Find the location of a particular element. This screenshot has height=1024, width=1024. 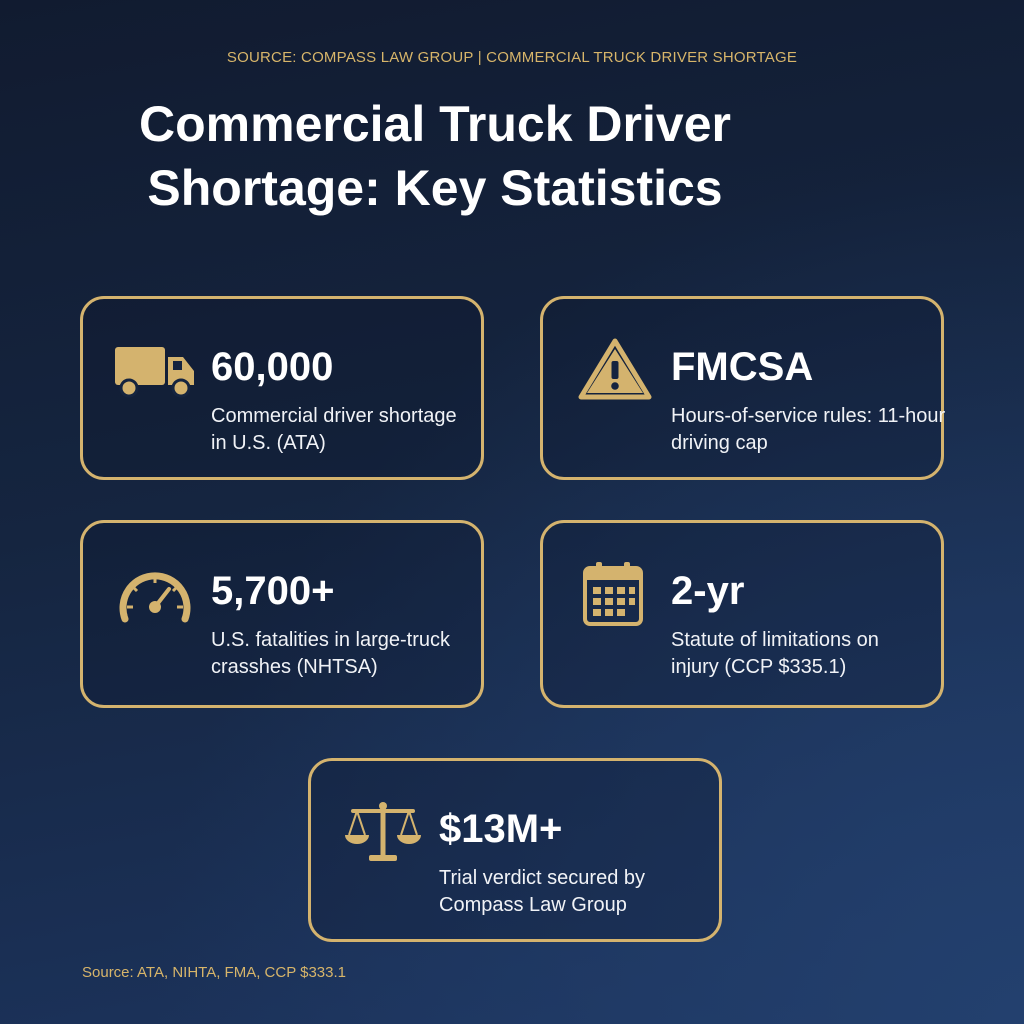

page-title-line-1: Commercial Truck Driver is located at coordinates (435, 124).